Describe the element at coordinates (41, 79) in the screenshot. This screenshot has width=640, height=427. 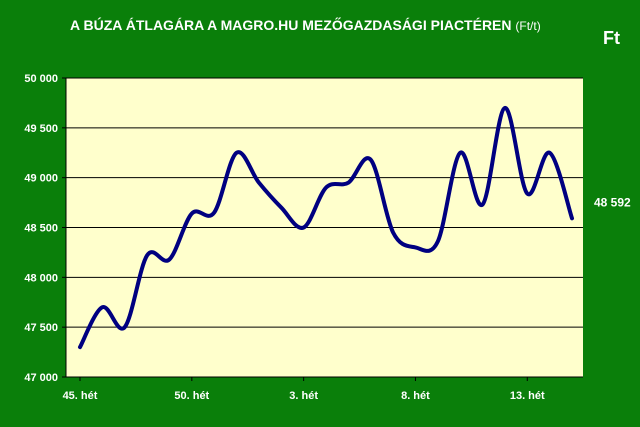
I see `y-tick-label: 50 000` at that location.